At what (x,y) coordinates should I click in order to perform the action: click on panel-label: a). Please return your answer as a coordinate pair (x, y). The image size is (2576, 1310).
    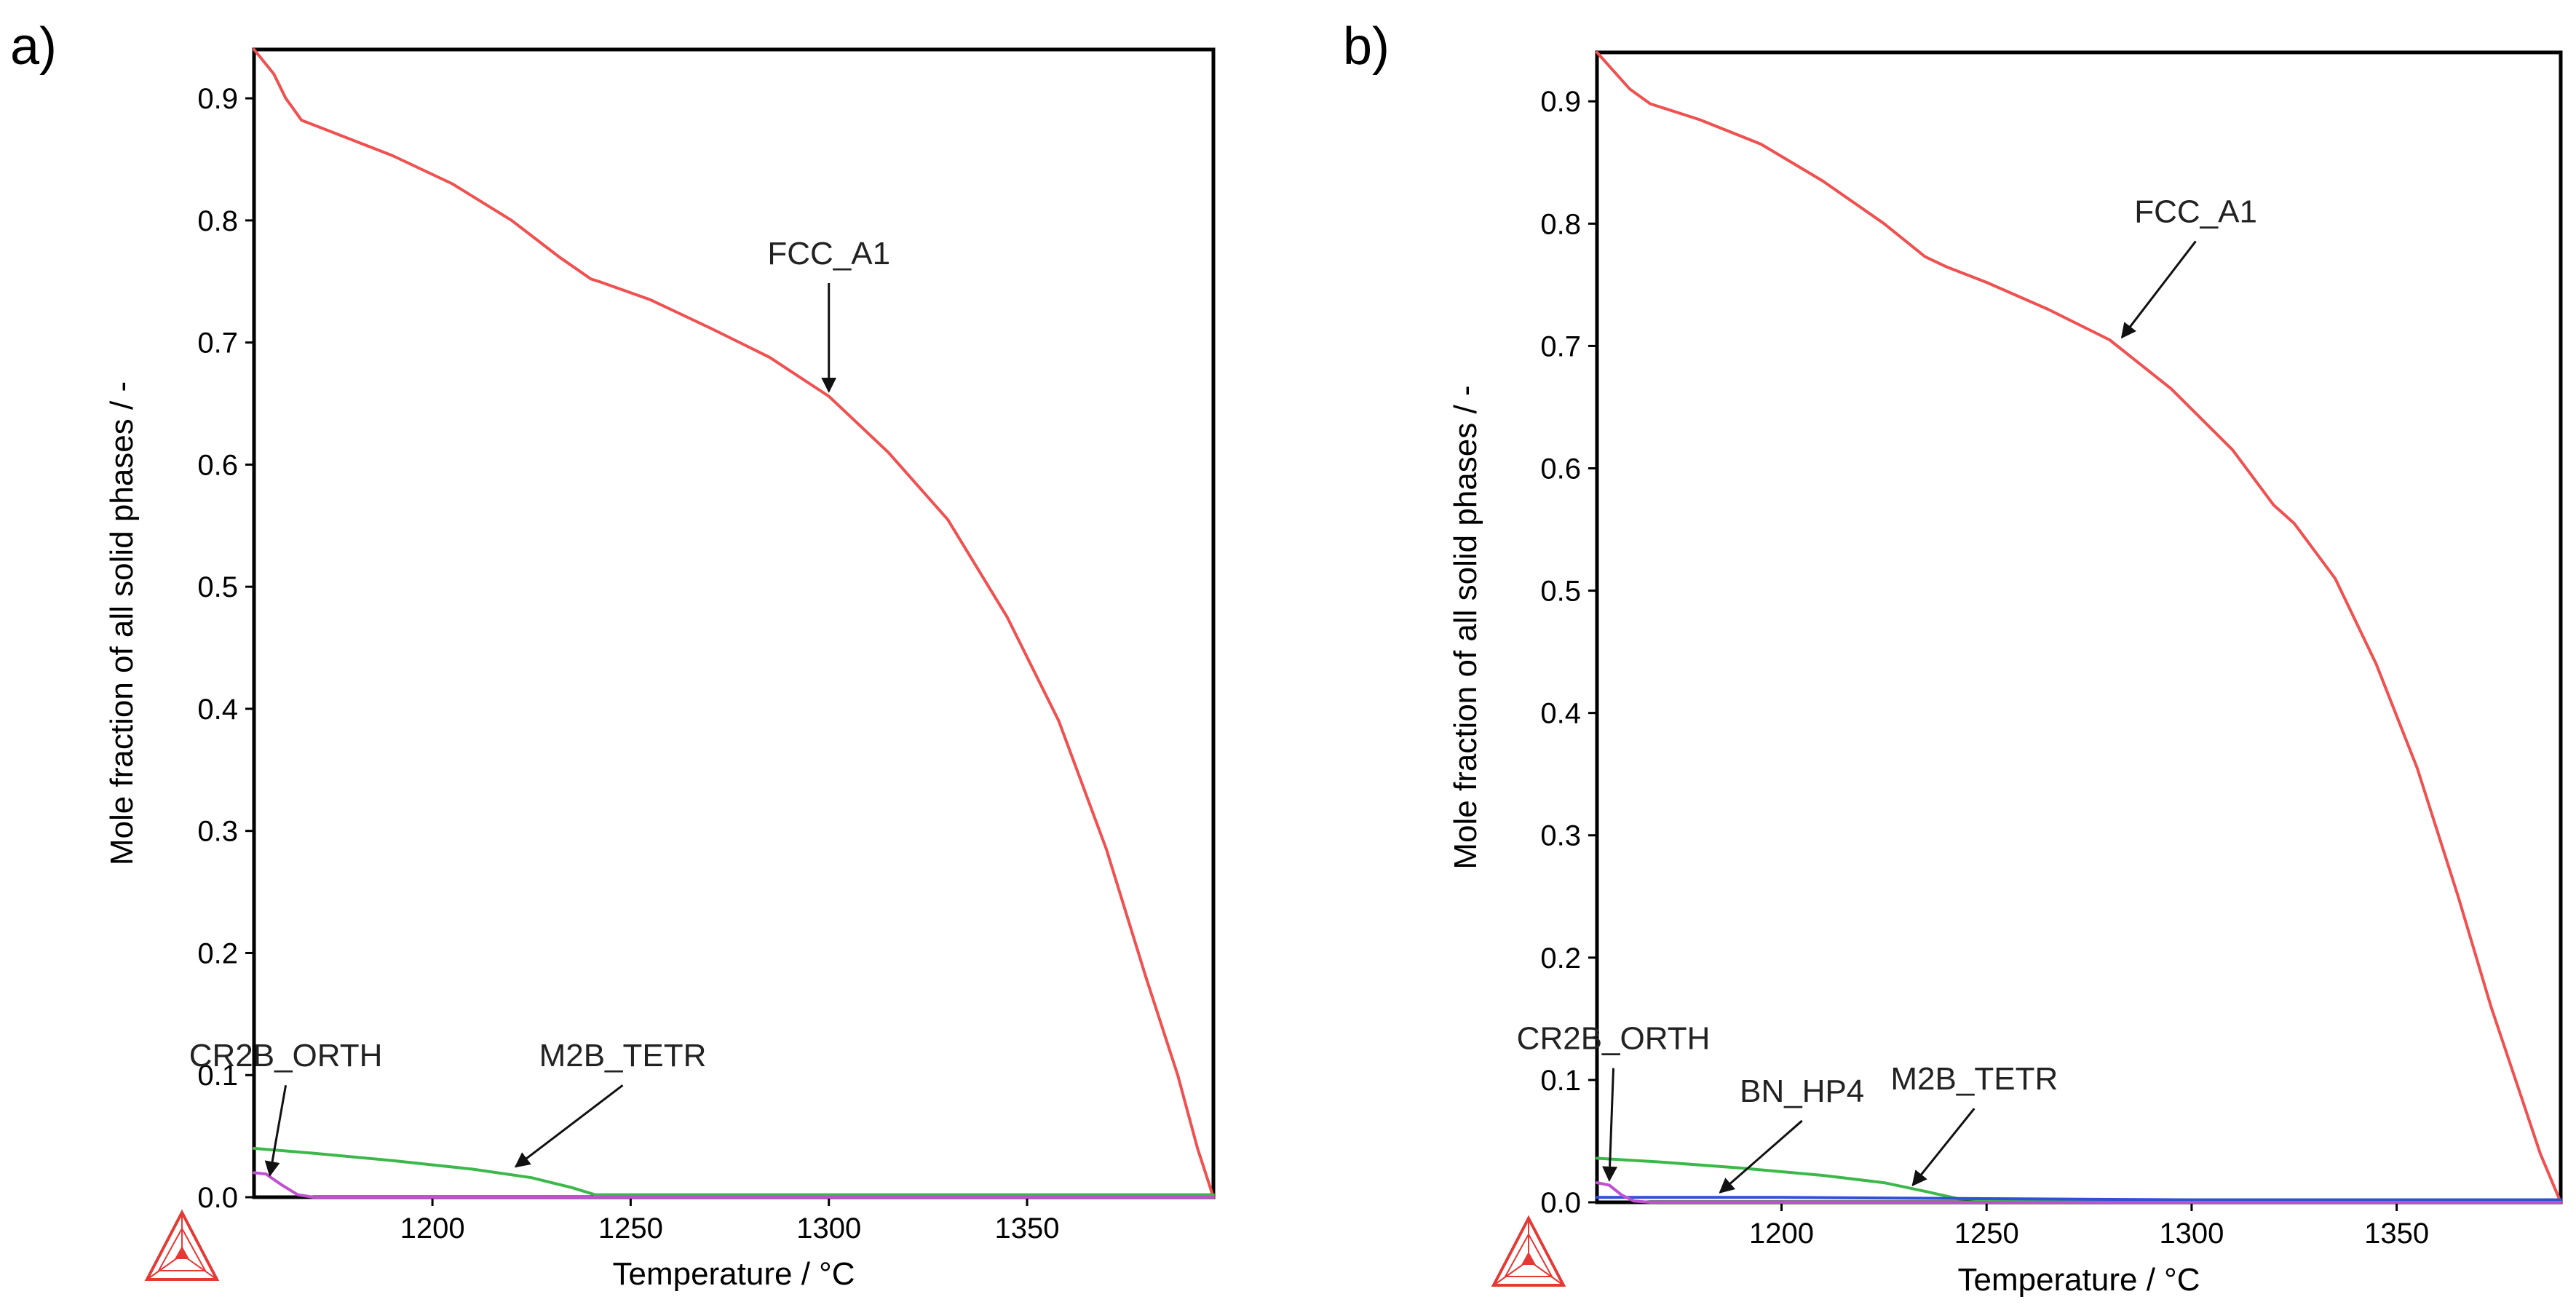
    Looking at the image, I should click on (33, 46).